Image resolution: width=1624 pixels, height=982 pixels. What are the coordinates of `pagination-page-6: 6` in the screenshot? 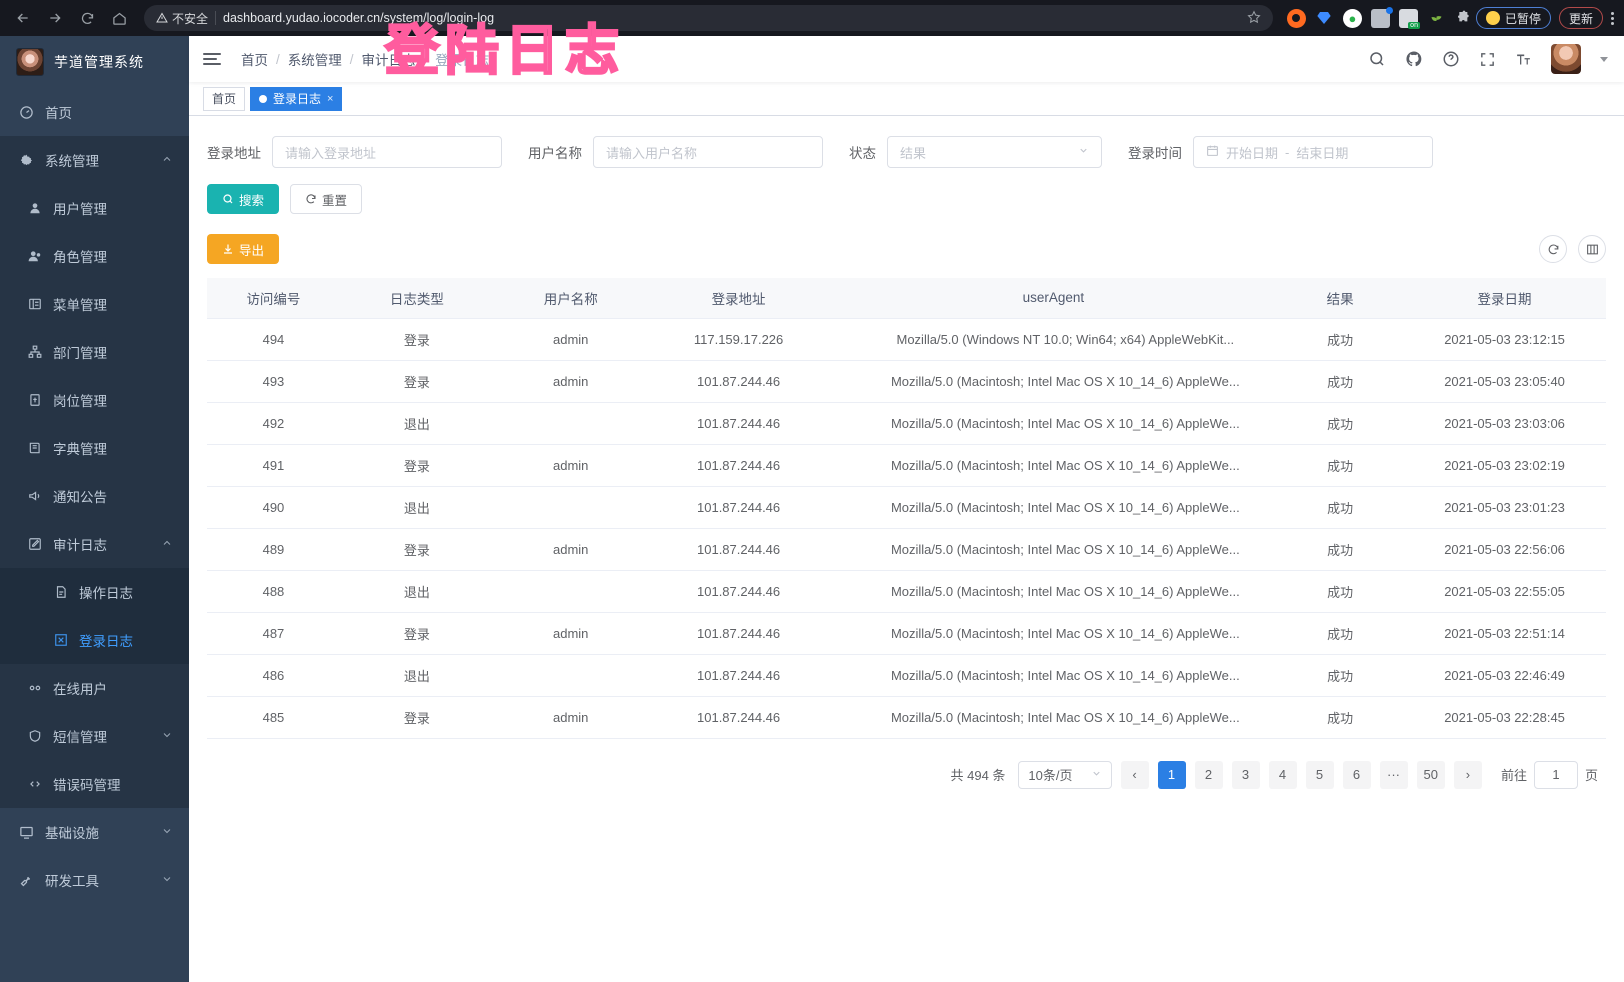 It's located at (1356, 774).